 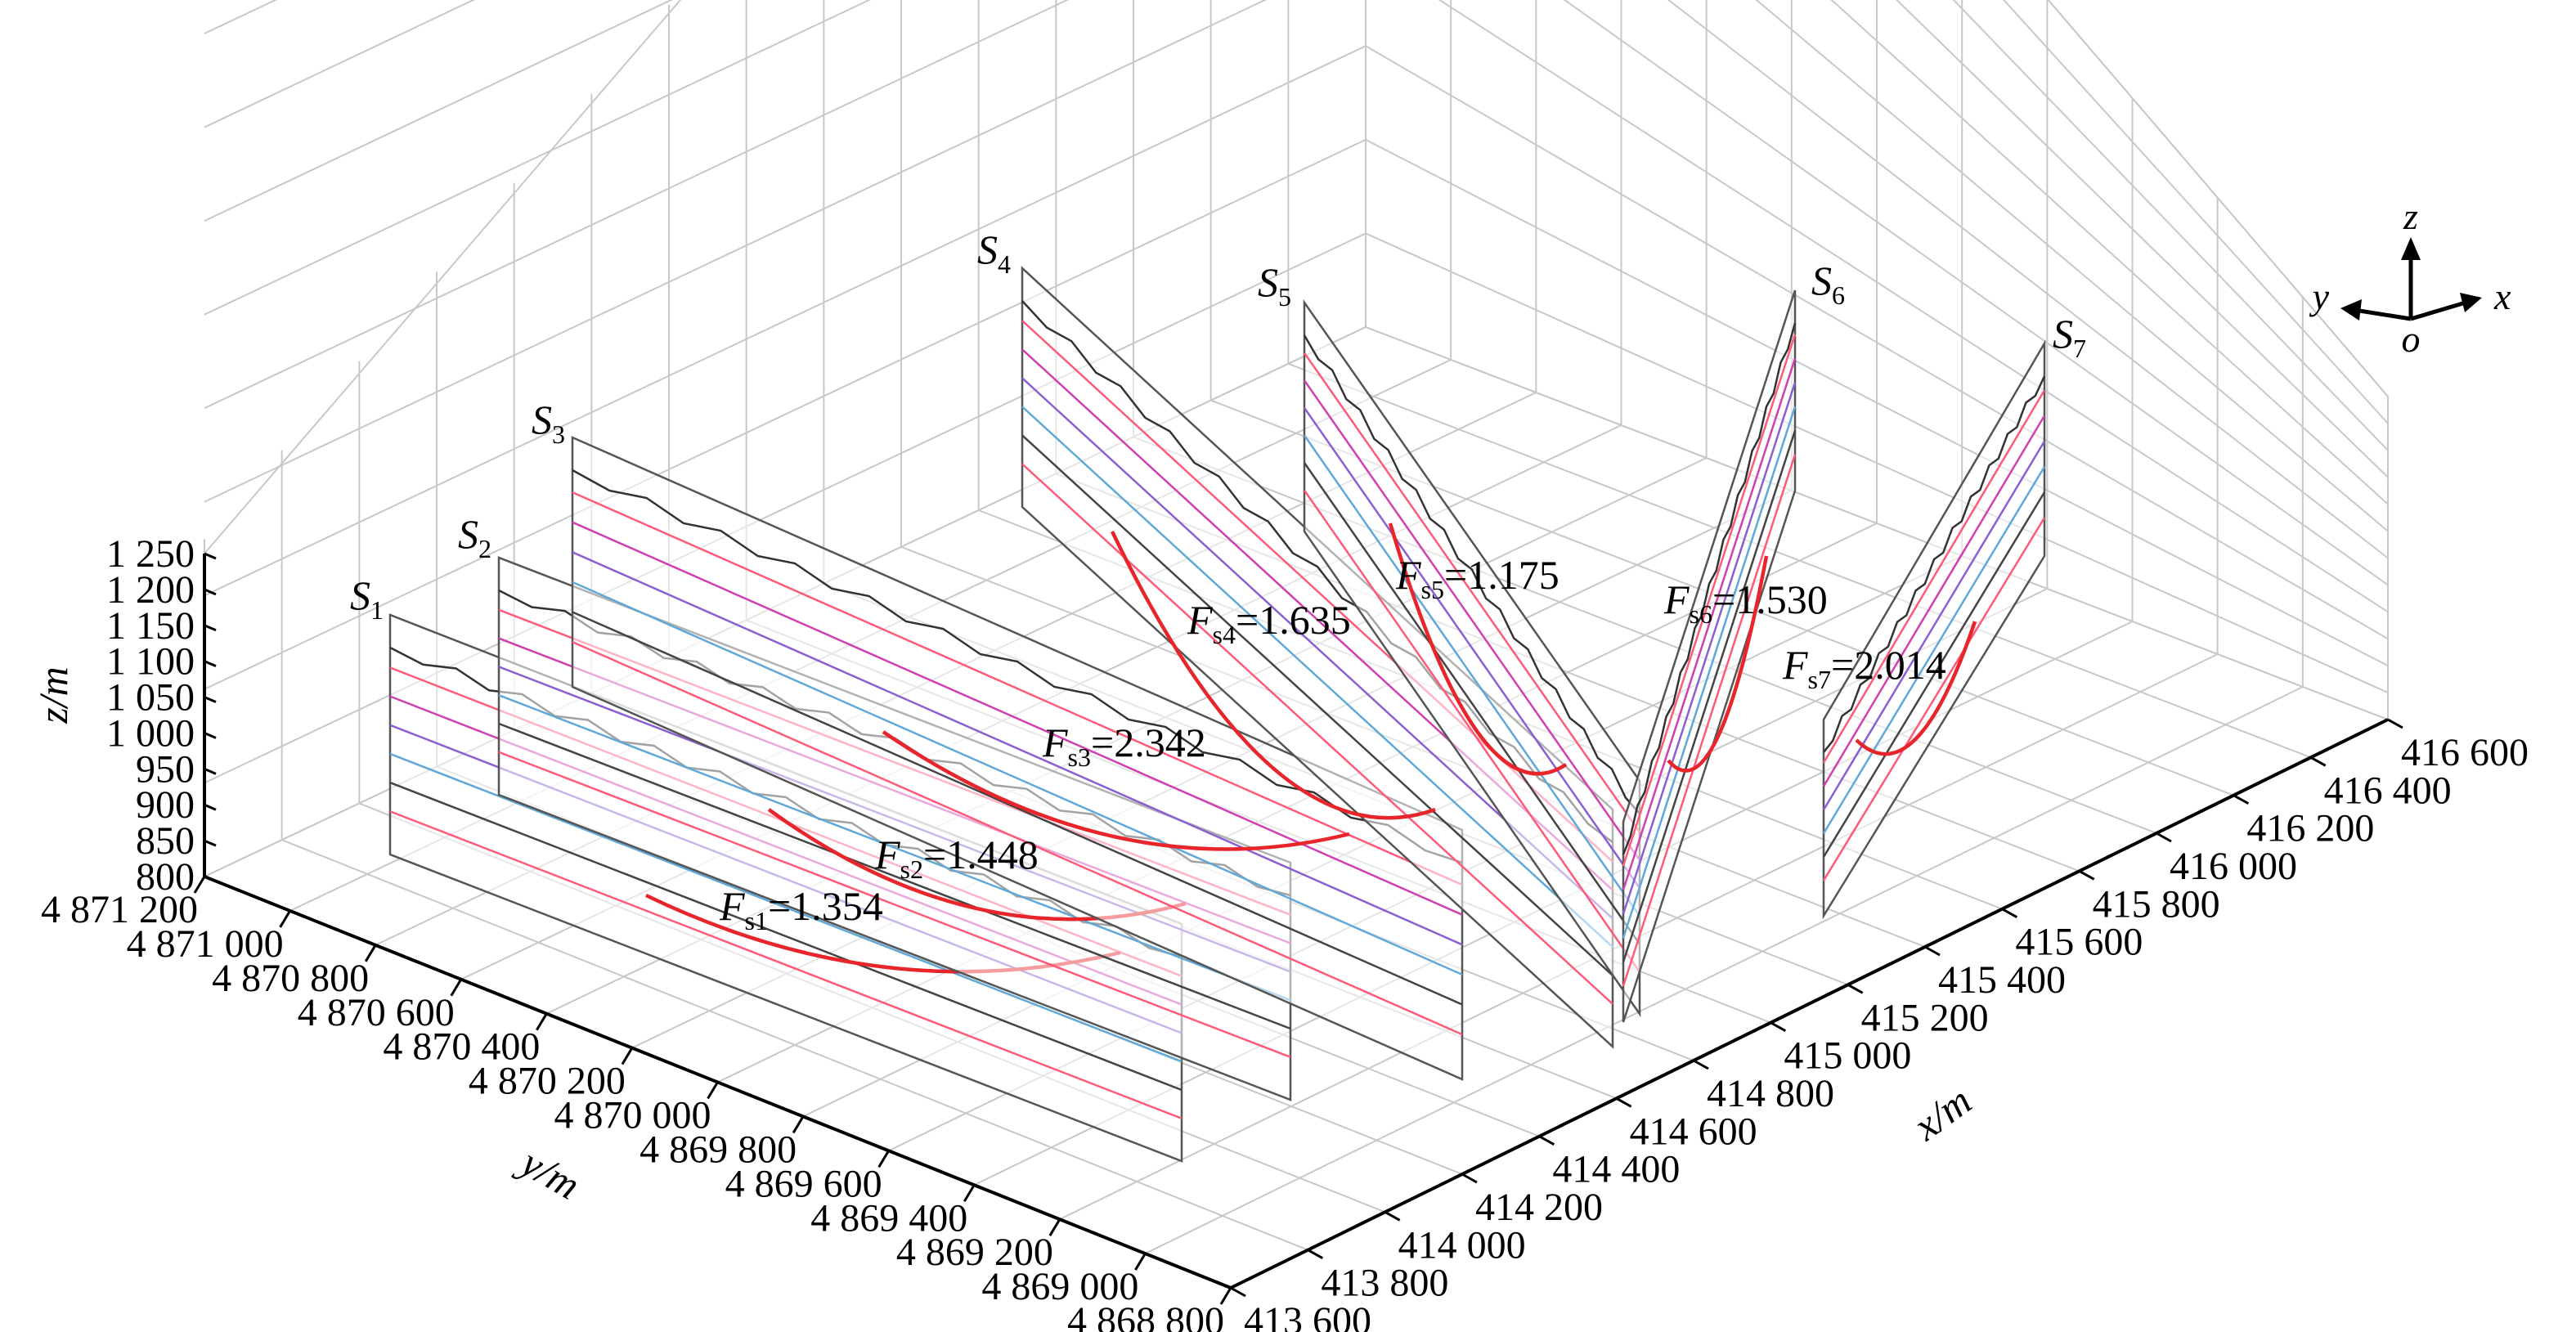 I want to click on y-tick-label: 4 869 800, so click(x=718, y=1149).